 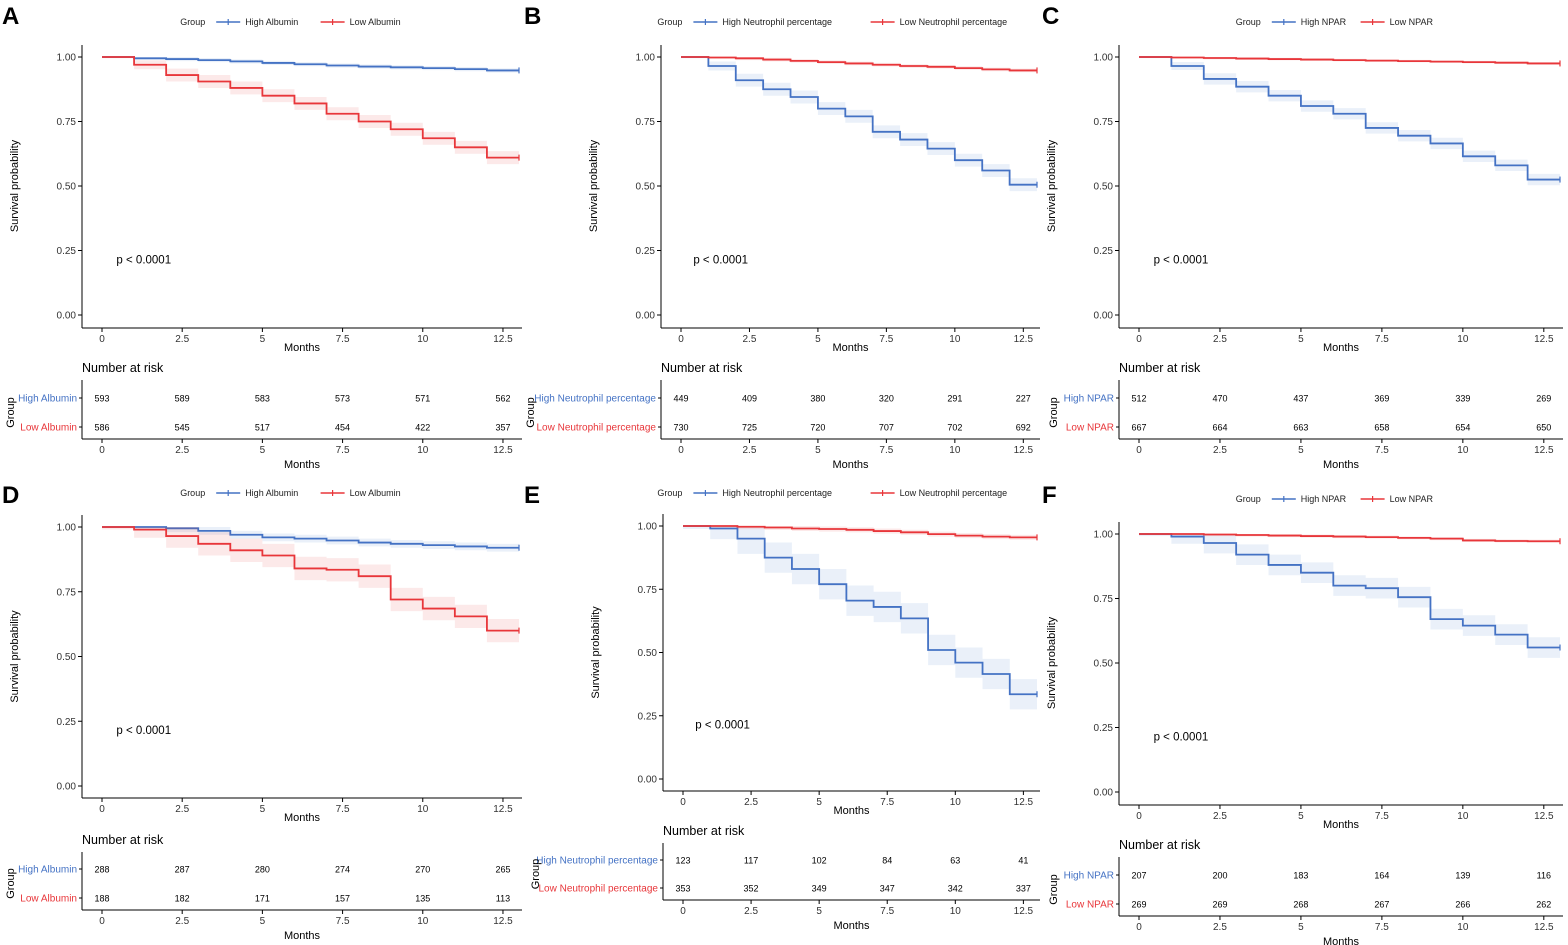 I want to click on risk-row-label: High Neutrophil percentage, so click(x=597, y=861).